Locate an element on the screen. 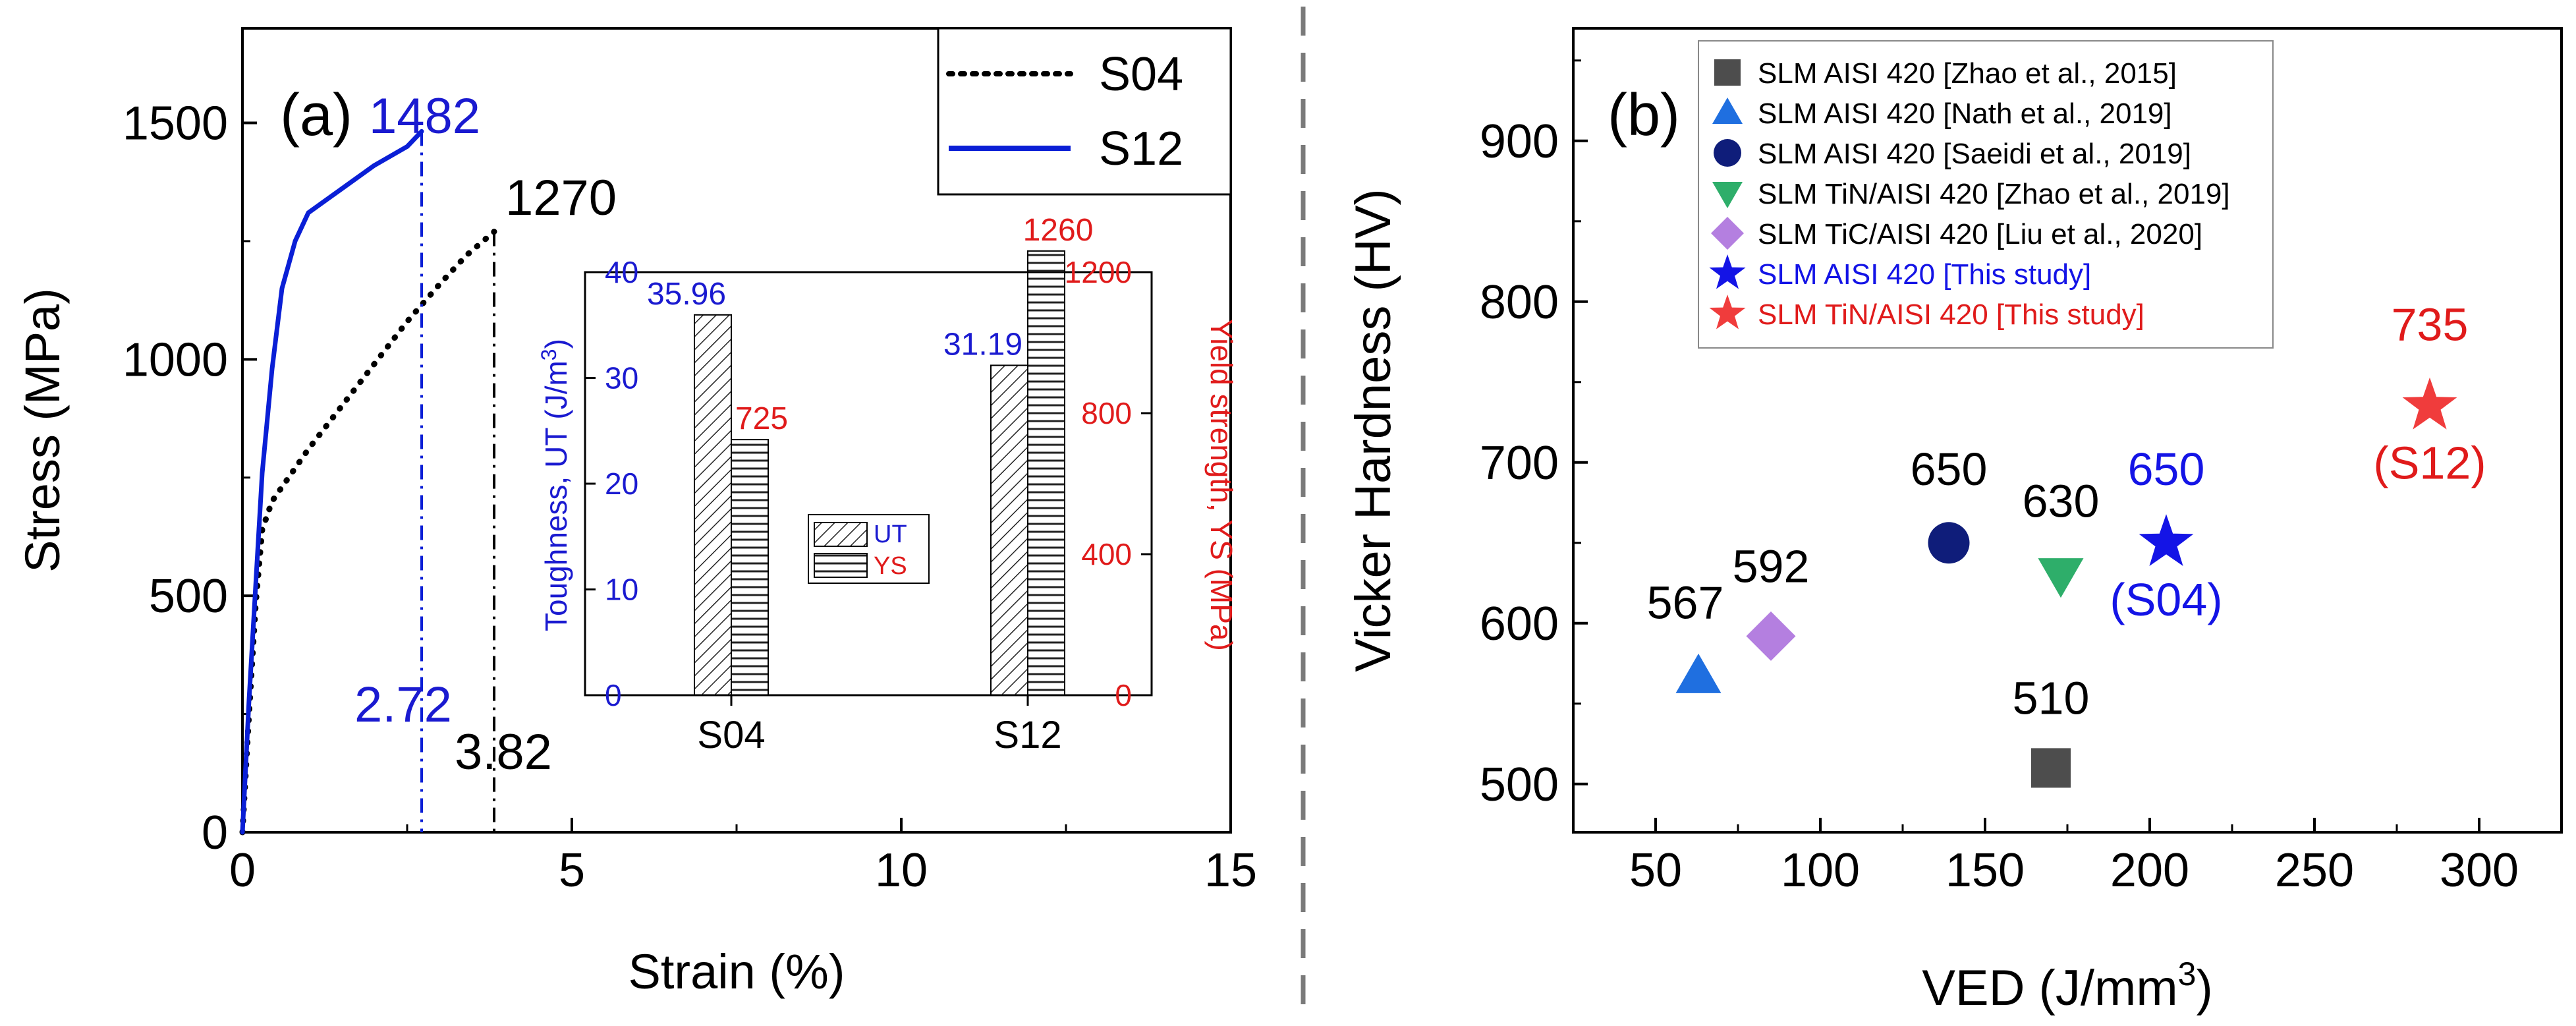  panel-a-legend-box is located at coordinates (1084, 112).